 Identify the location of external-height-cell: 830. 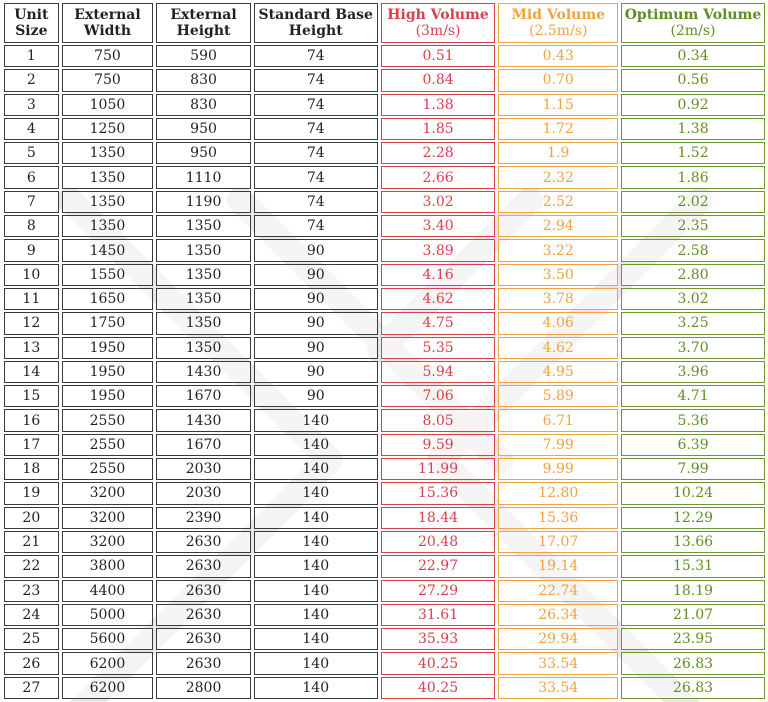
(203, 104).